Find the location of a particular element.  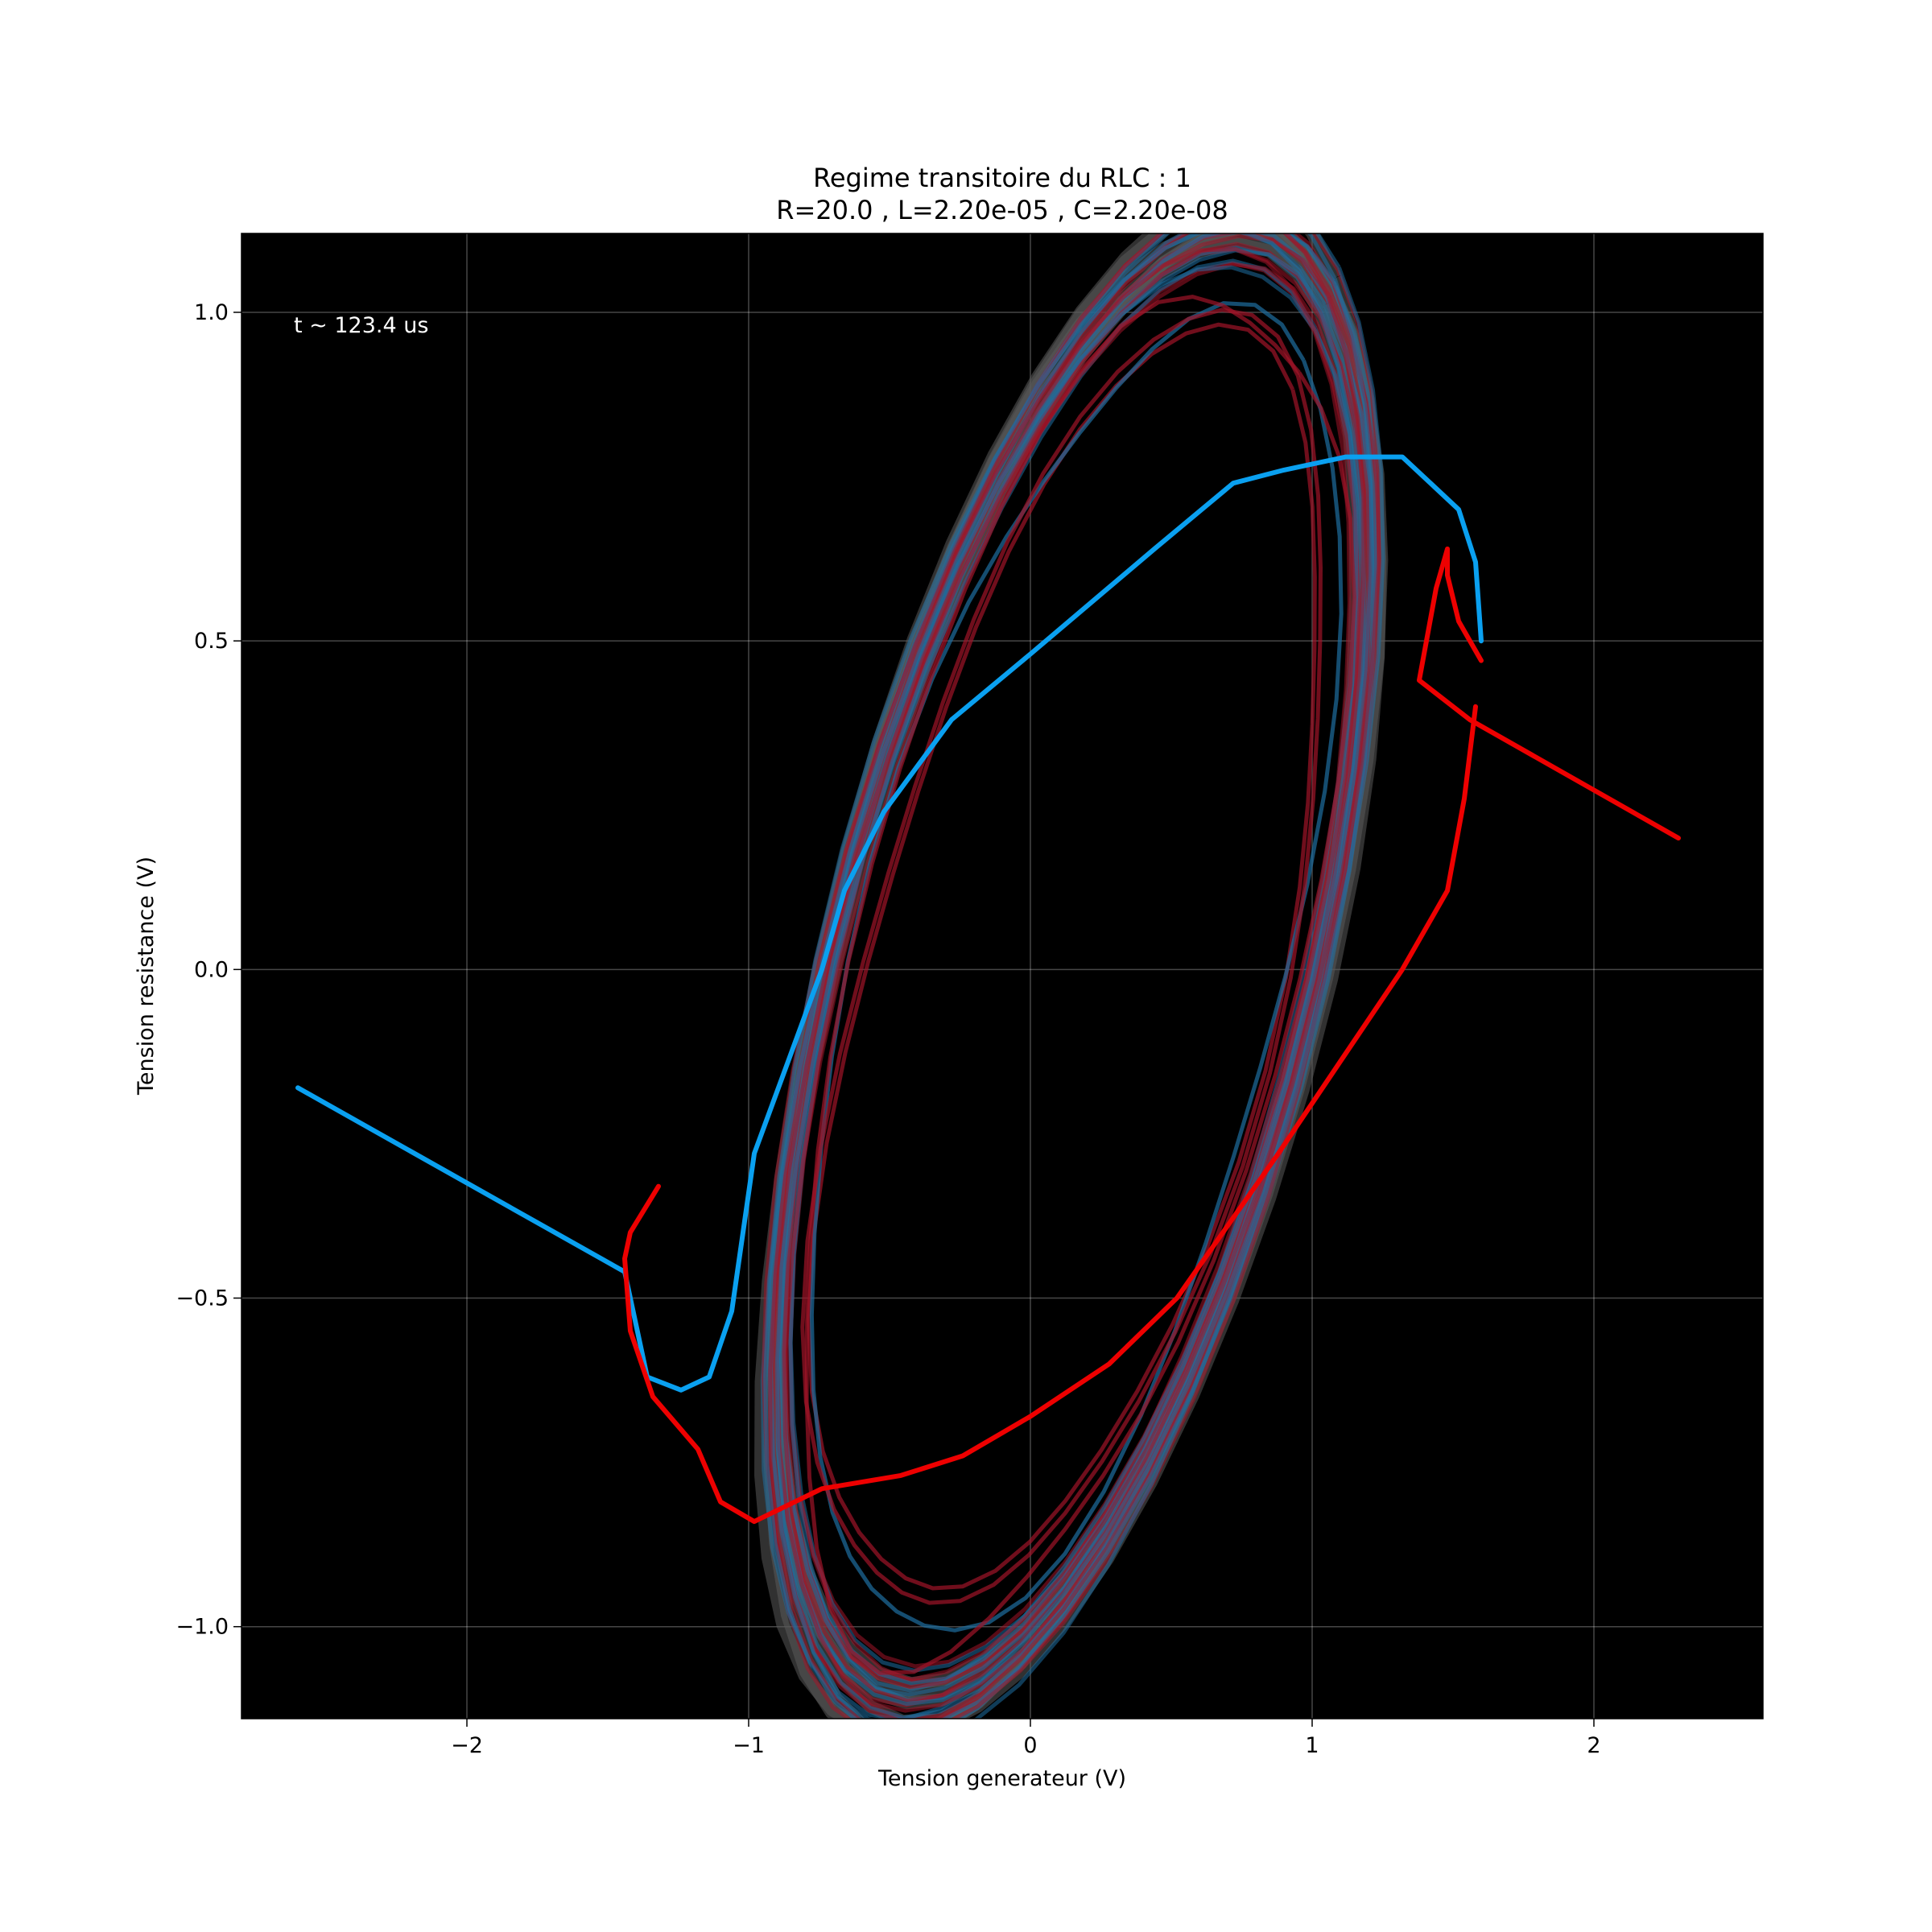

x-axis-ticks: −2 −1 0 1 2 is located at coordinates (1026, 1738).